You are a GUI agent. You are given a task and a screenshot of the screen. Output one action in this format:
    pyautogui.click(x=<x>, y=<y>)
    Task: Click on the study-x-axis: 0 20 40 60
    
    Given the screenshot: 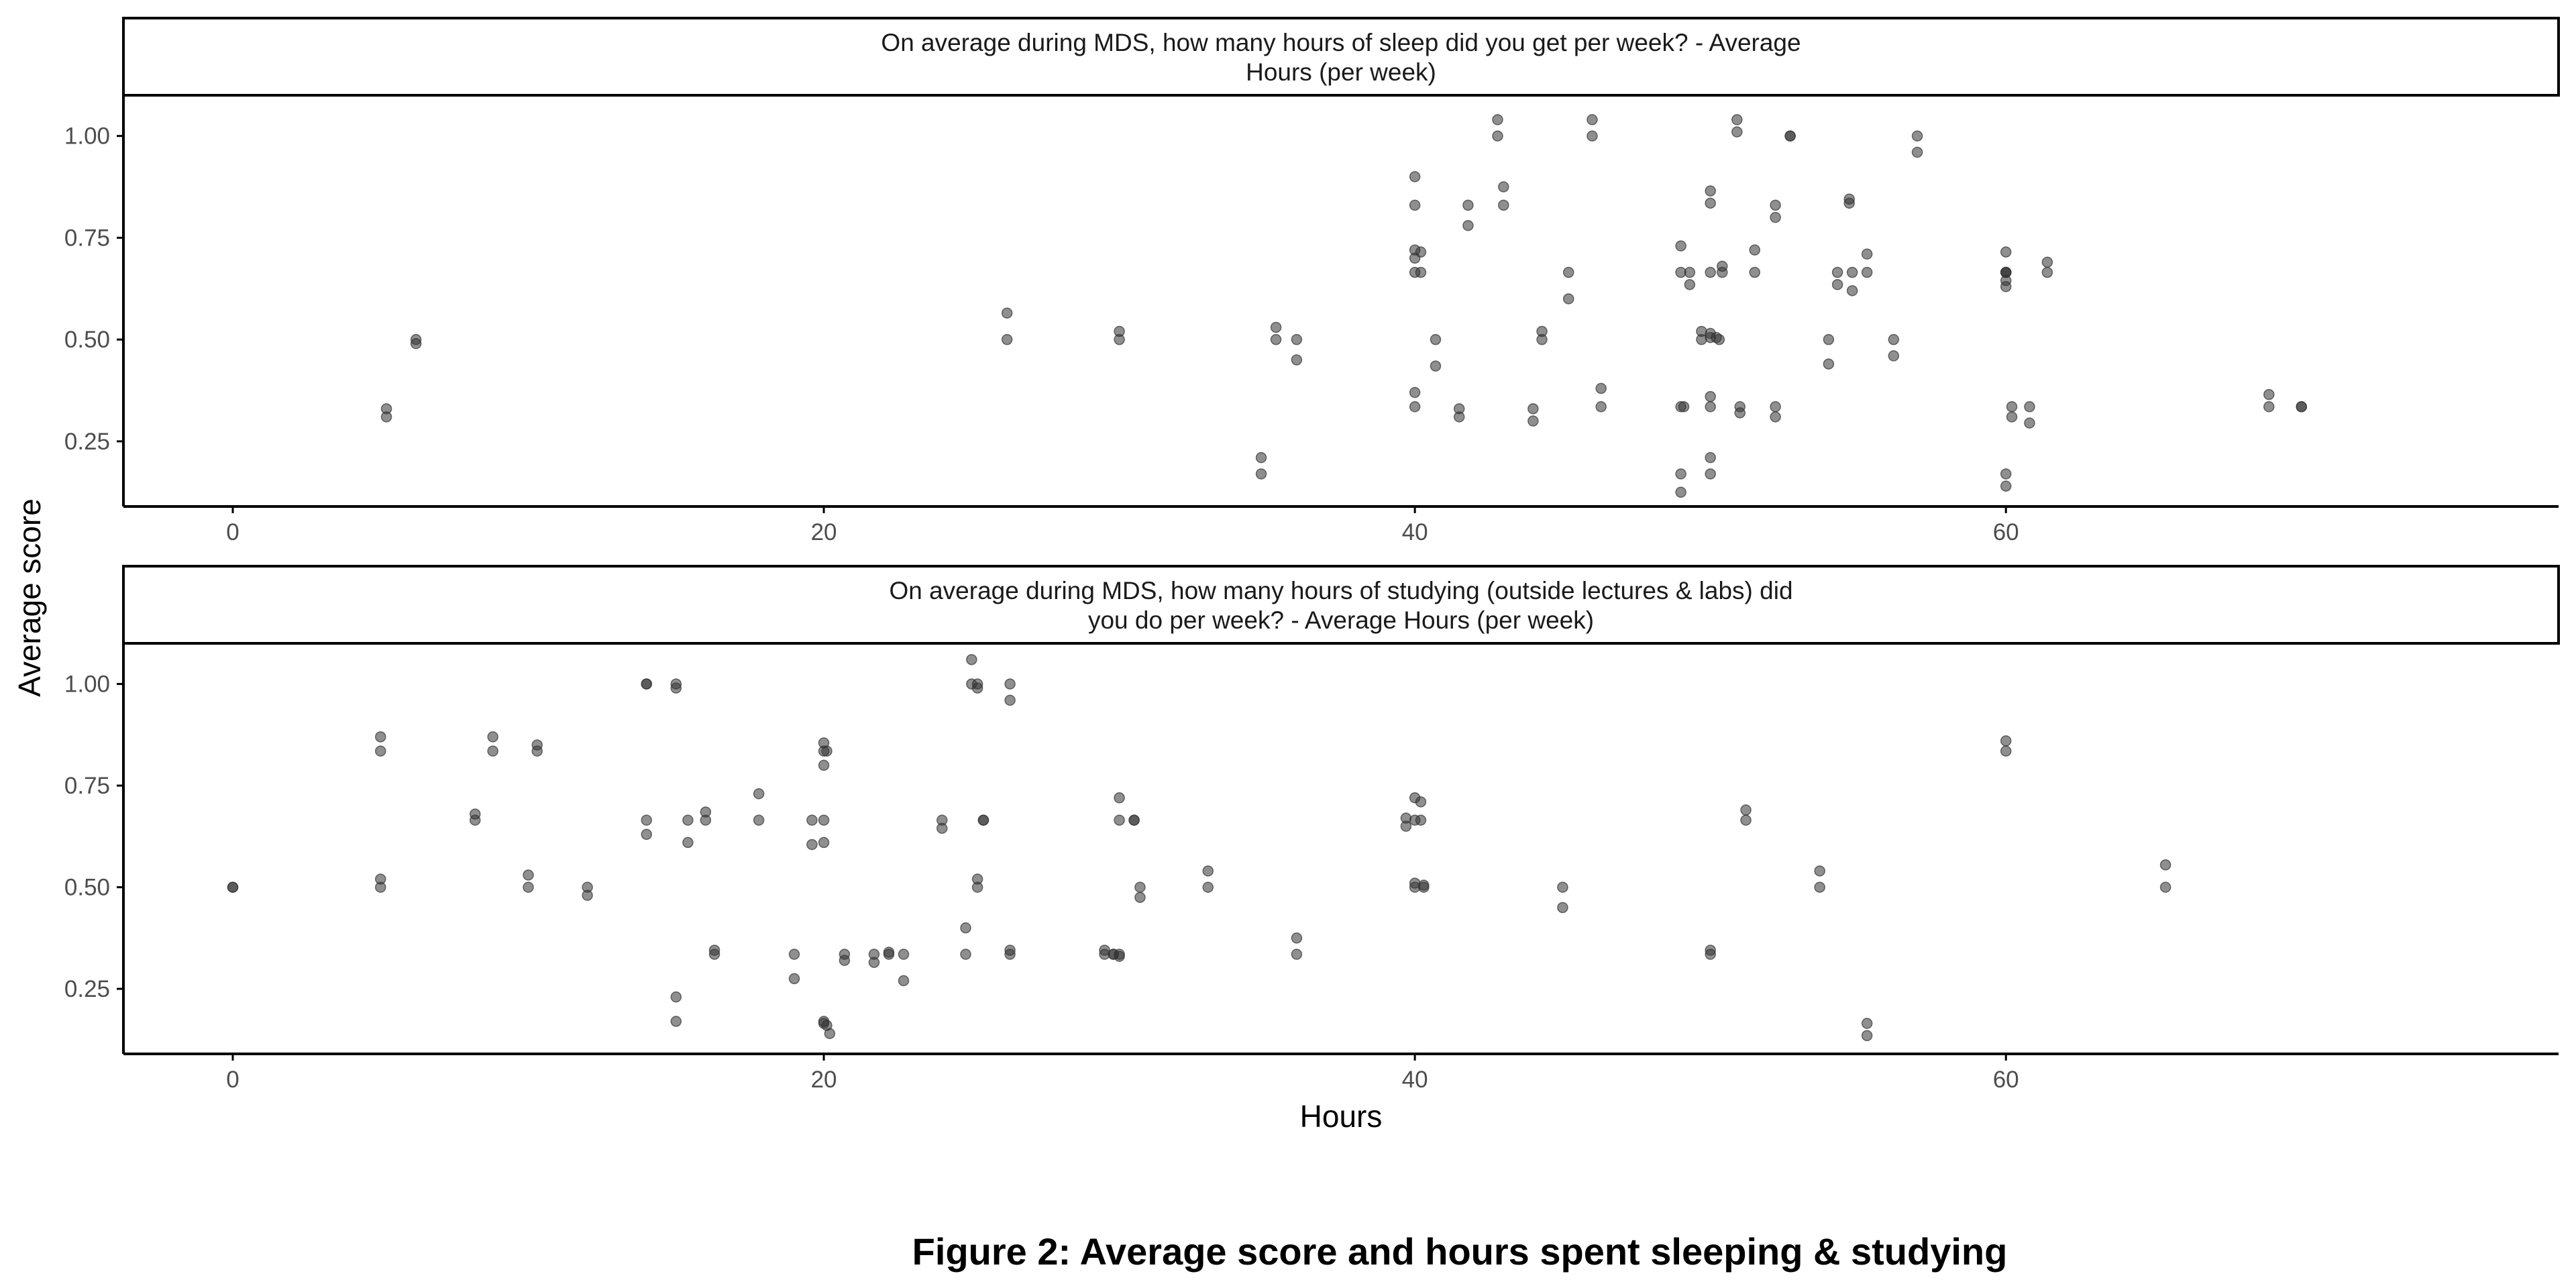 What is the action you would take?
    pyautogui.click(x=1122, y=1073)
    